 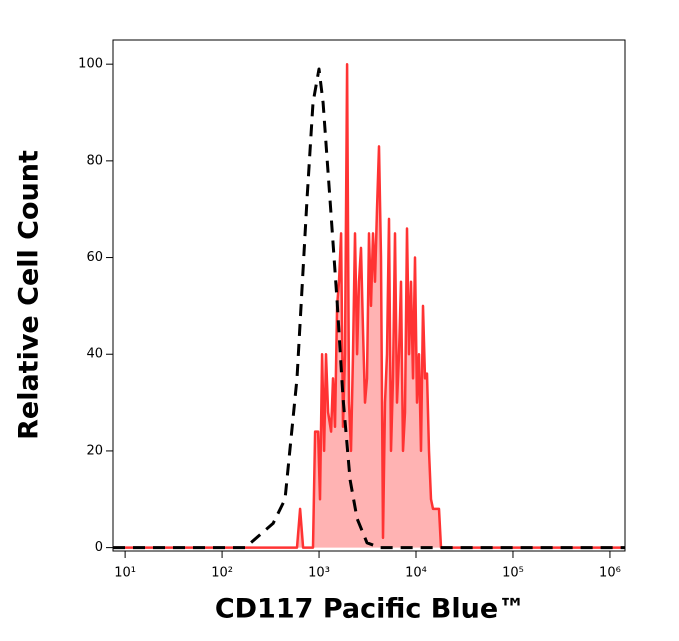 What do you see at coordinates (94, 160) in the screenshot?
I see `y-tick-label: 80` at bounding box center [94, 160].